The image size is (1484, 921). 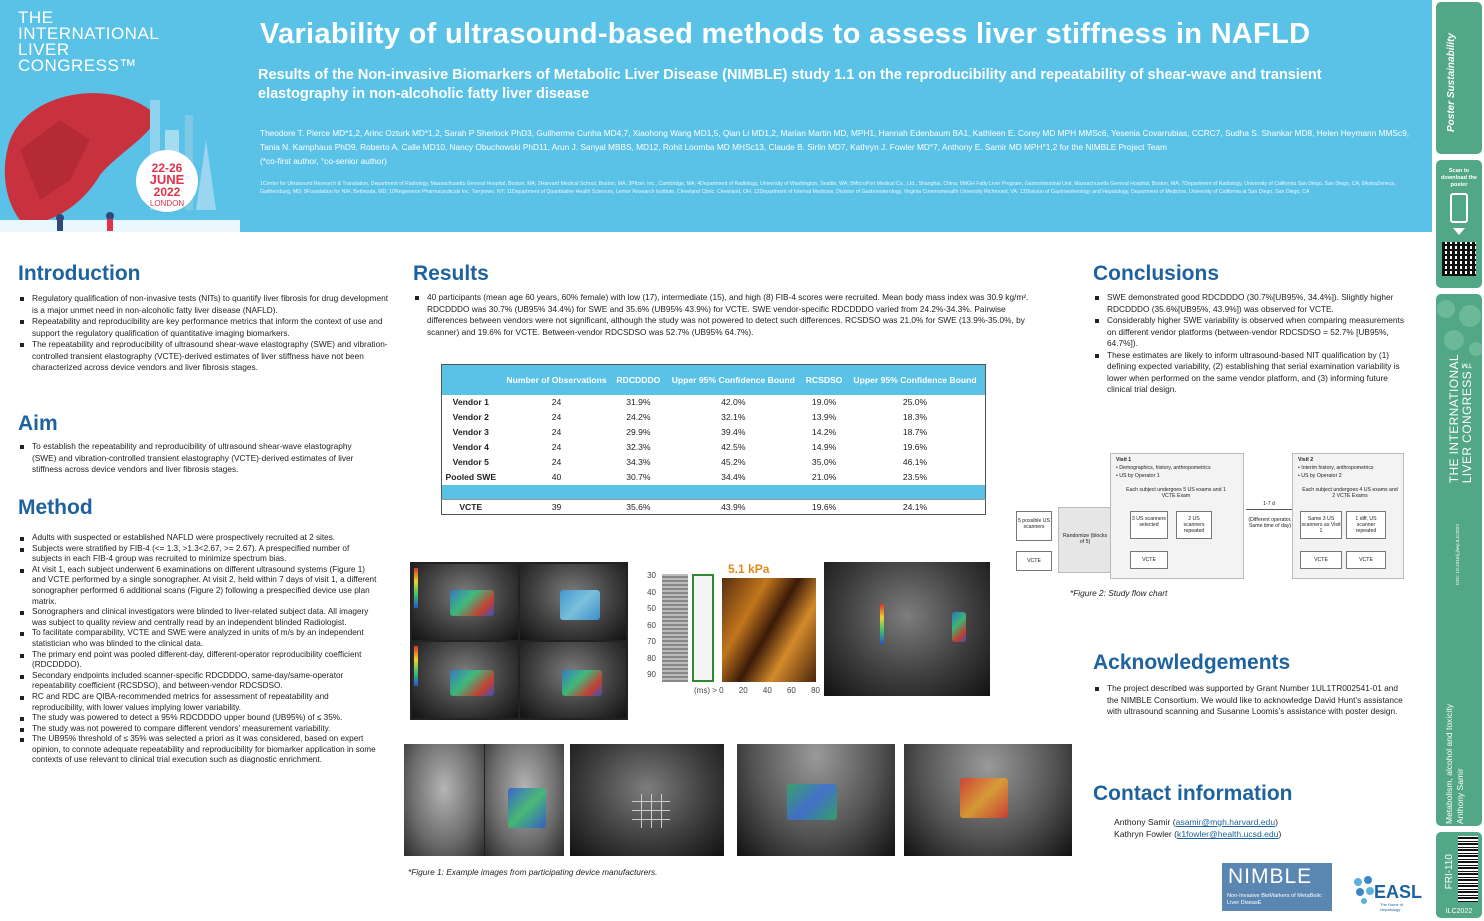 What do you see at coordinates (714, 402) in the screenshot?
I see `table-row: Vendor 1 24 31.9% 42.0% 19.0% 25.0%` at bounding box center [714, 402].